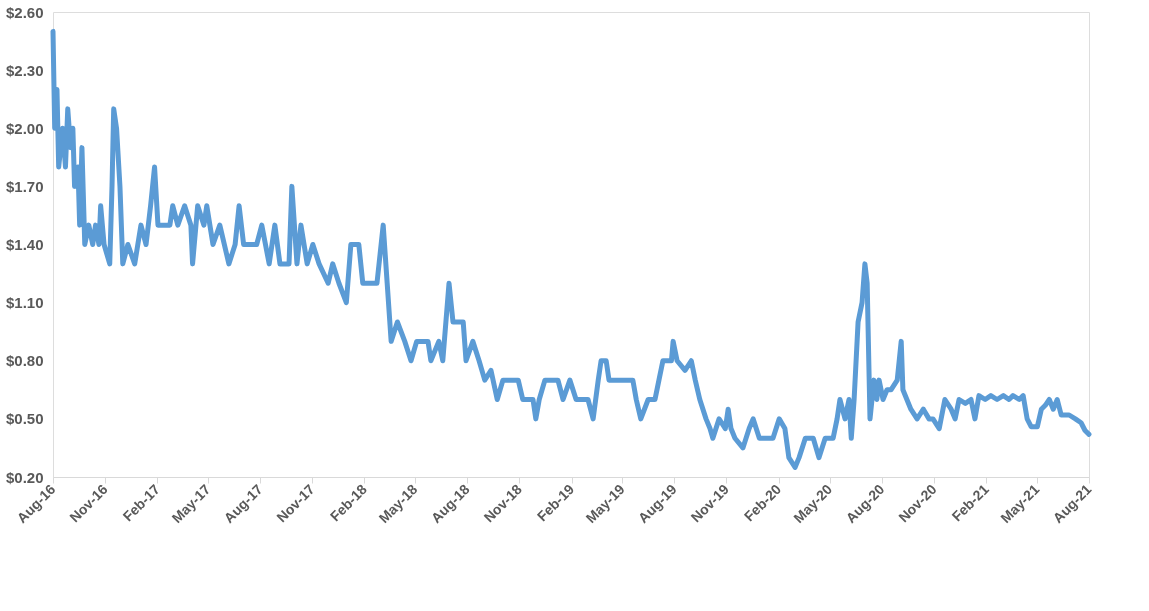  I want to click on y-tick-label: $1.70, so click(24, 186).